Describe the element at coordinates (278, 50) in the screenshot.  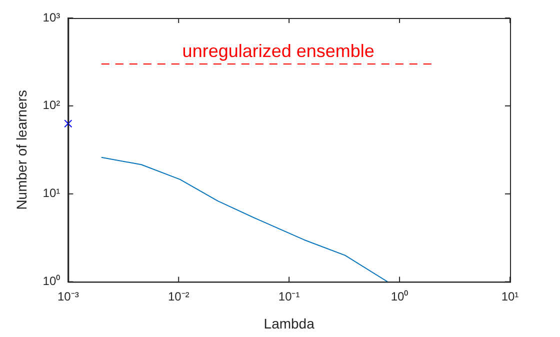
I see `annotation: unregularized ensemble` at that location.